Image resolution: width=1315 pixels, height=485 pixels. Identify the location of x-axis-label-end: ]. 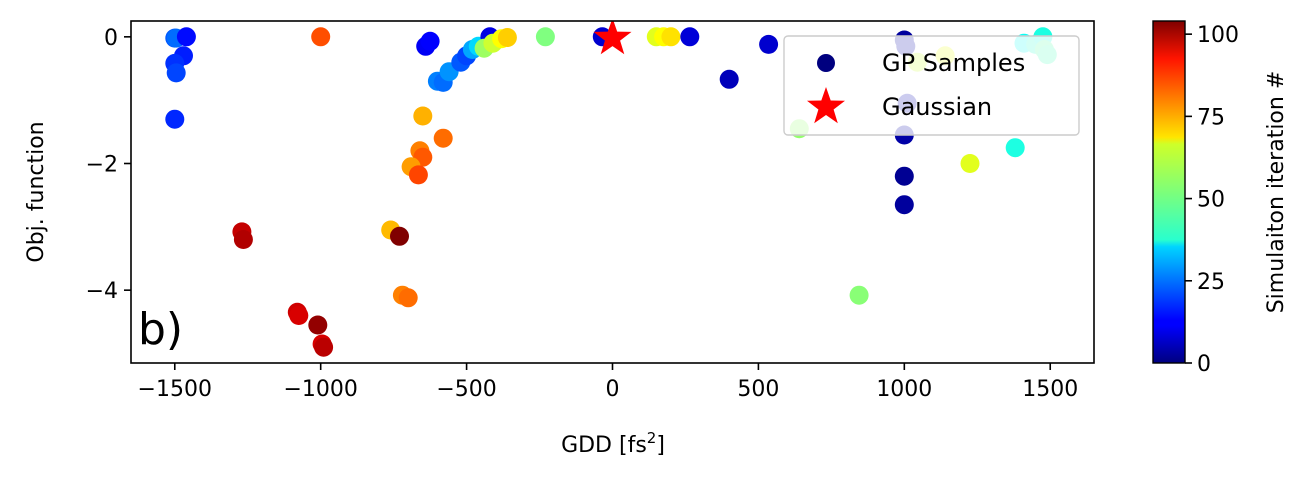
(660, 445).